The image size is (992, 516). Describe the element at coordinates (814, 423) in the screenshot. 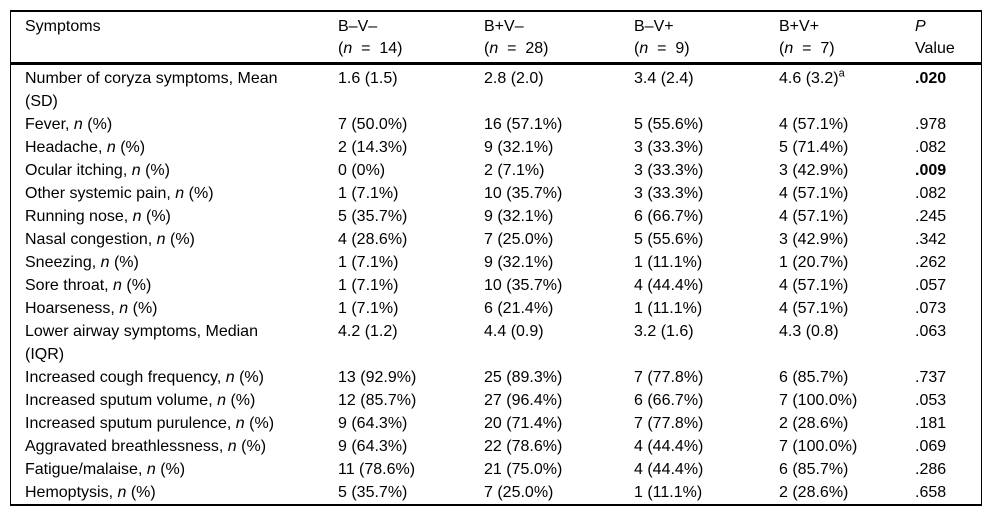

I see `value-cell: 2 (28.6%)` at that location.